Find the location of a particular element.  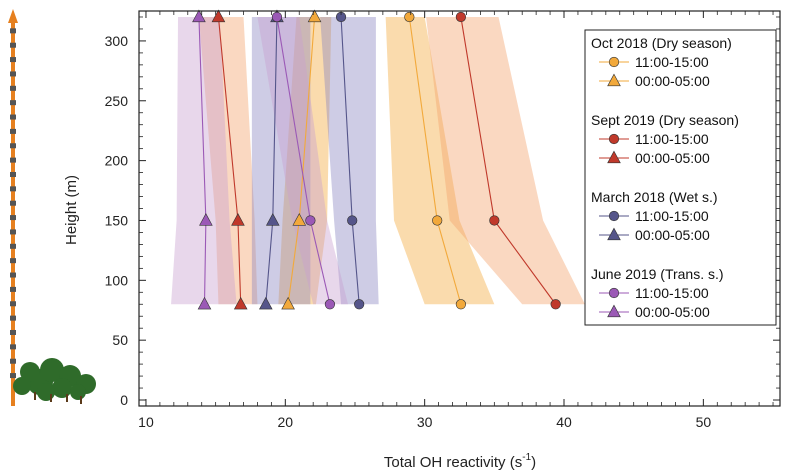

x-tick-label: 10 is located at coordinates (146, 422).